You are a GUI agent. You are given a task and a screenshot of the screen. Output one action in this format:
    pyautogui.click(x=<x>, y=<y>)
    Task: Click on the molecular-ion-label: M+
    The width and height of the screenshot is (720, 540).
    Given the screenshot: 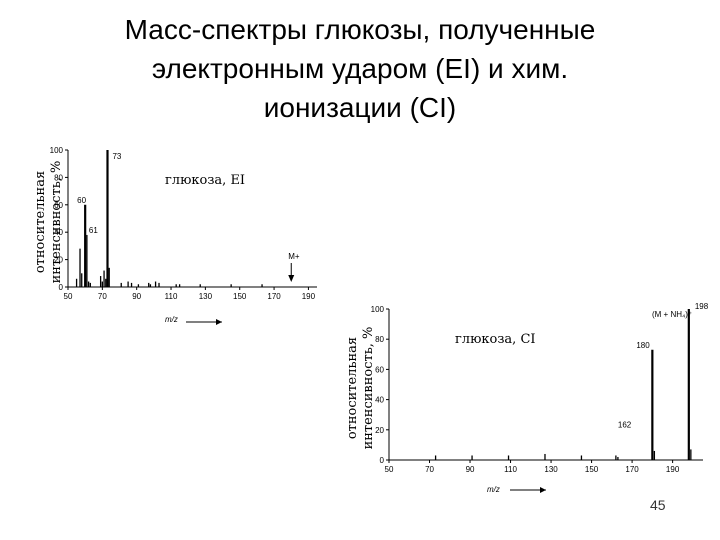 What is the action you would take?
    pyautogui.click(x=294, y=256)
    